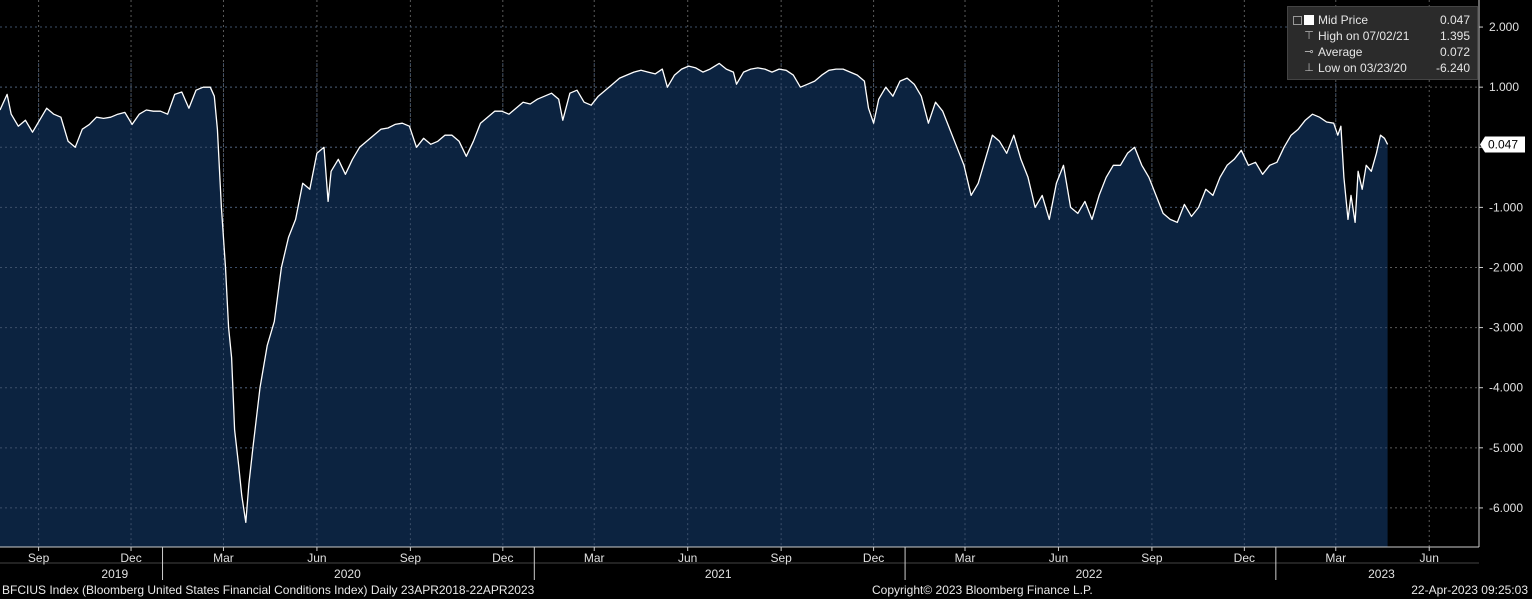 This screenshot has height=599, width=1532. I want to click on collapse-box-icon, so click(1297, 20).